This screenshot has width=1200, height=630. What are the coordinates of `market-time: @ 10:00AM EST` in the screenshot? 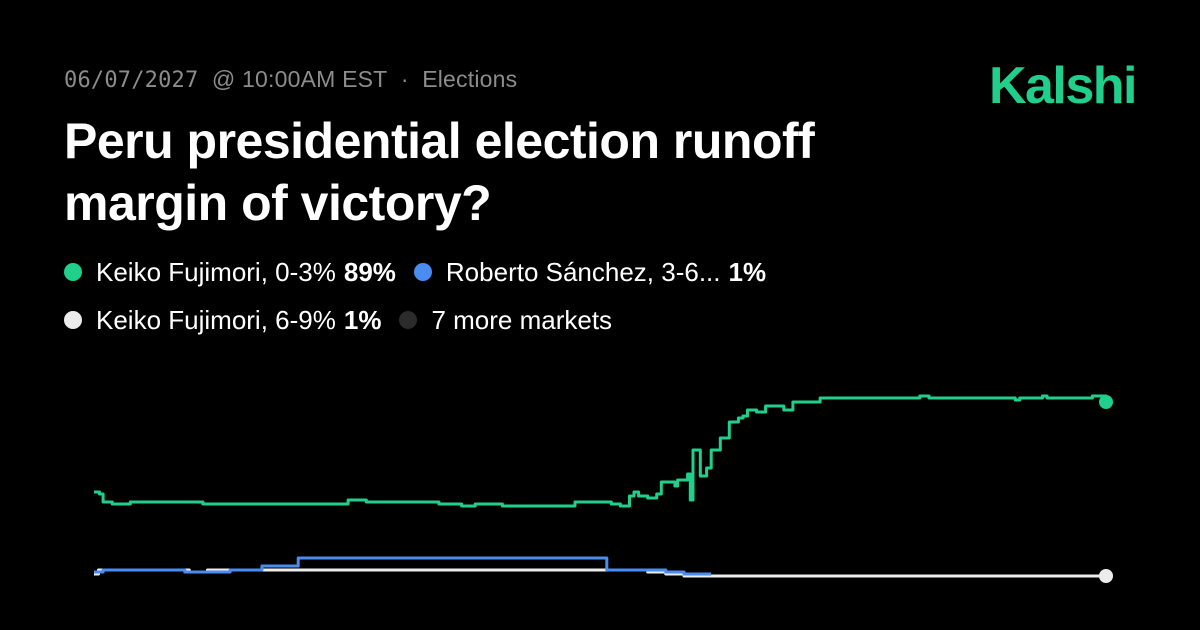 It's located at (299, 79).